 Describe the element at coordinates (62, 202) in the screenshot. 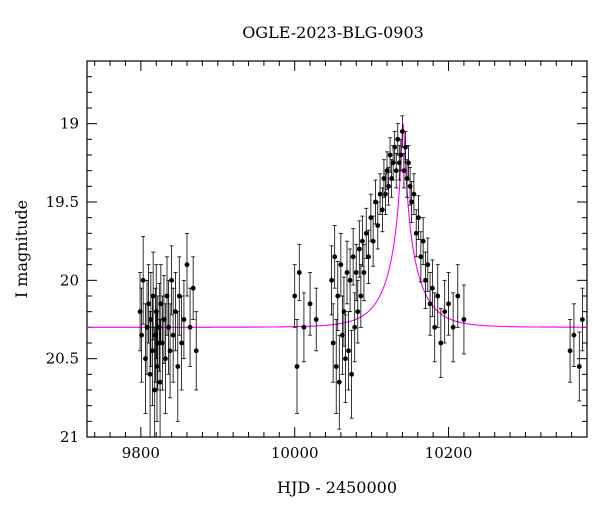

I see `y-tick-label: 19.5` at that location.